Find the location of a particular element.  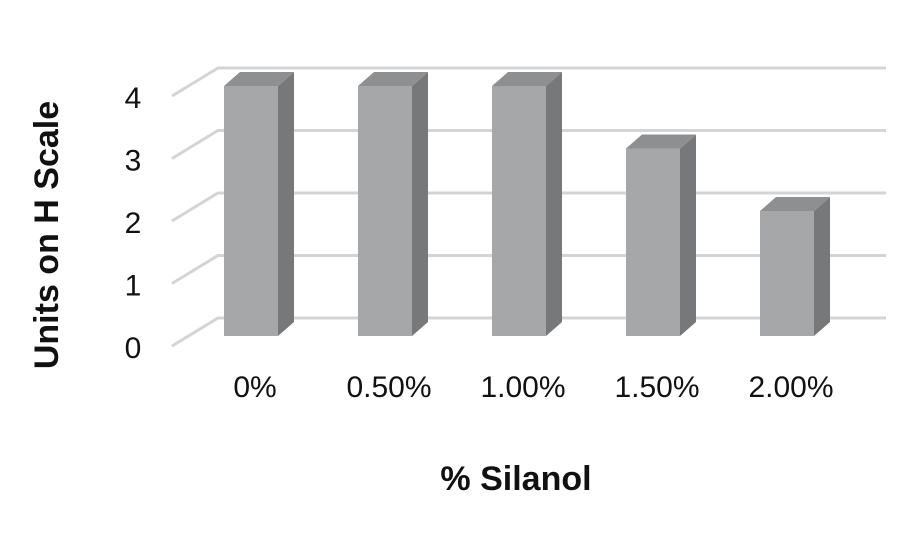

y-tick-label: 4 is located at coordinates (133, 98).